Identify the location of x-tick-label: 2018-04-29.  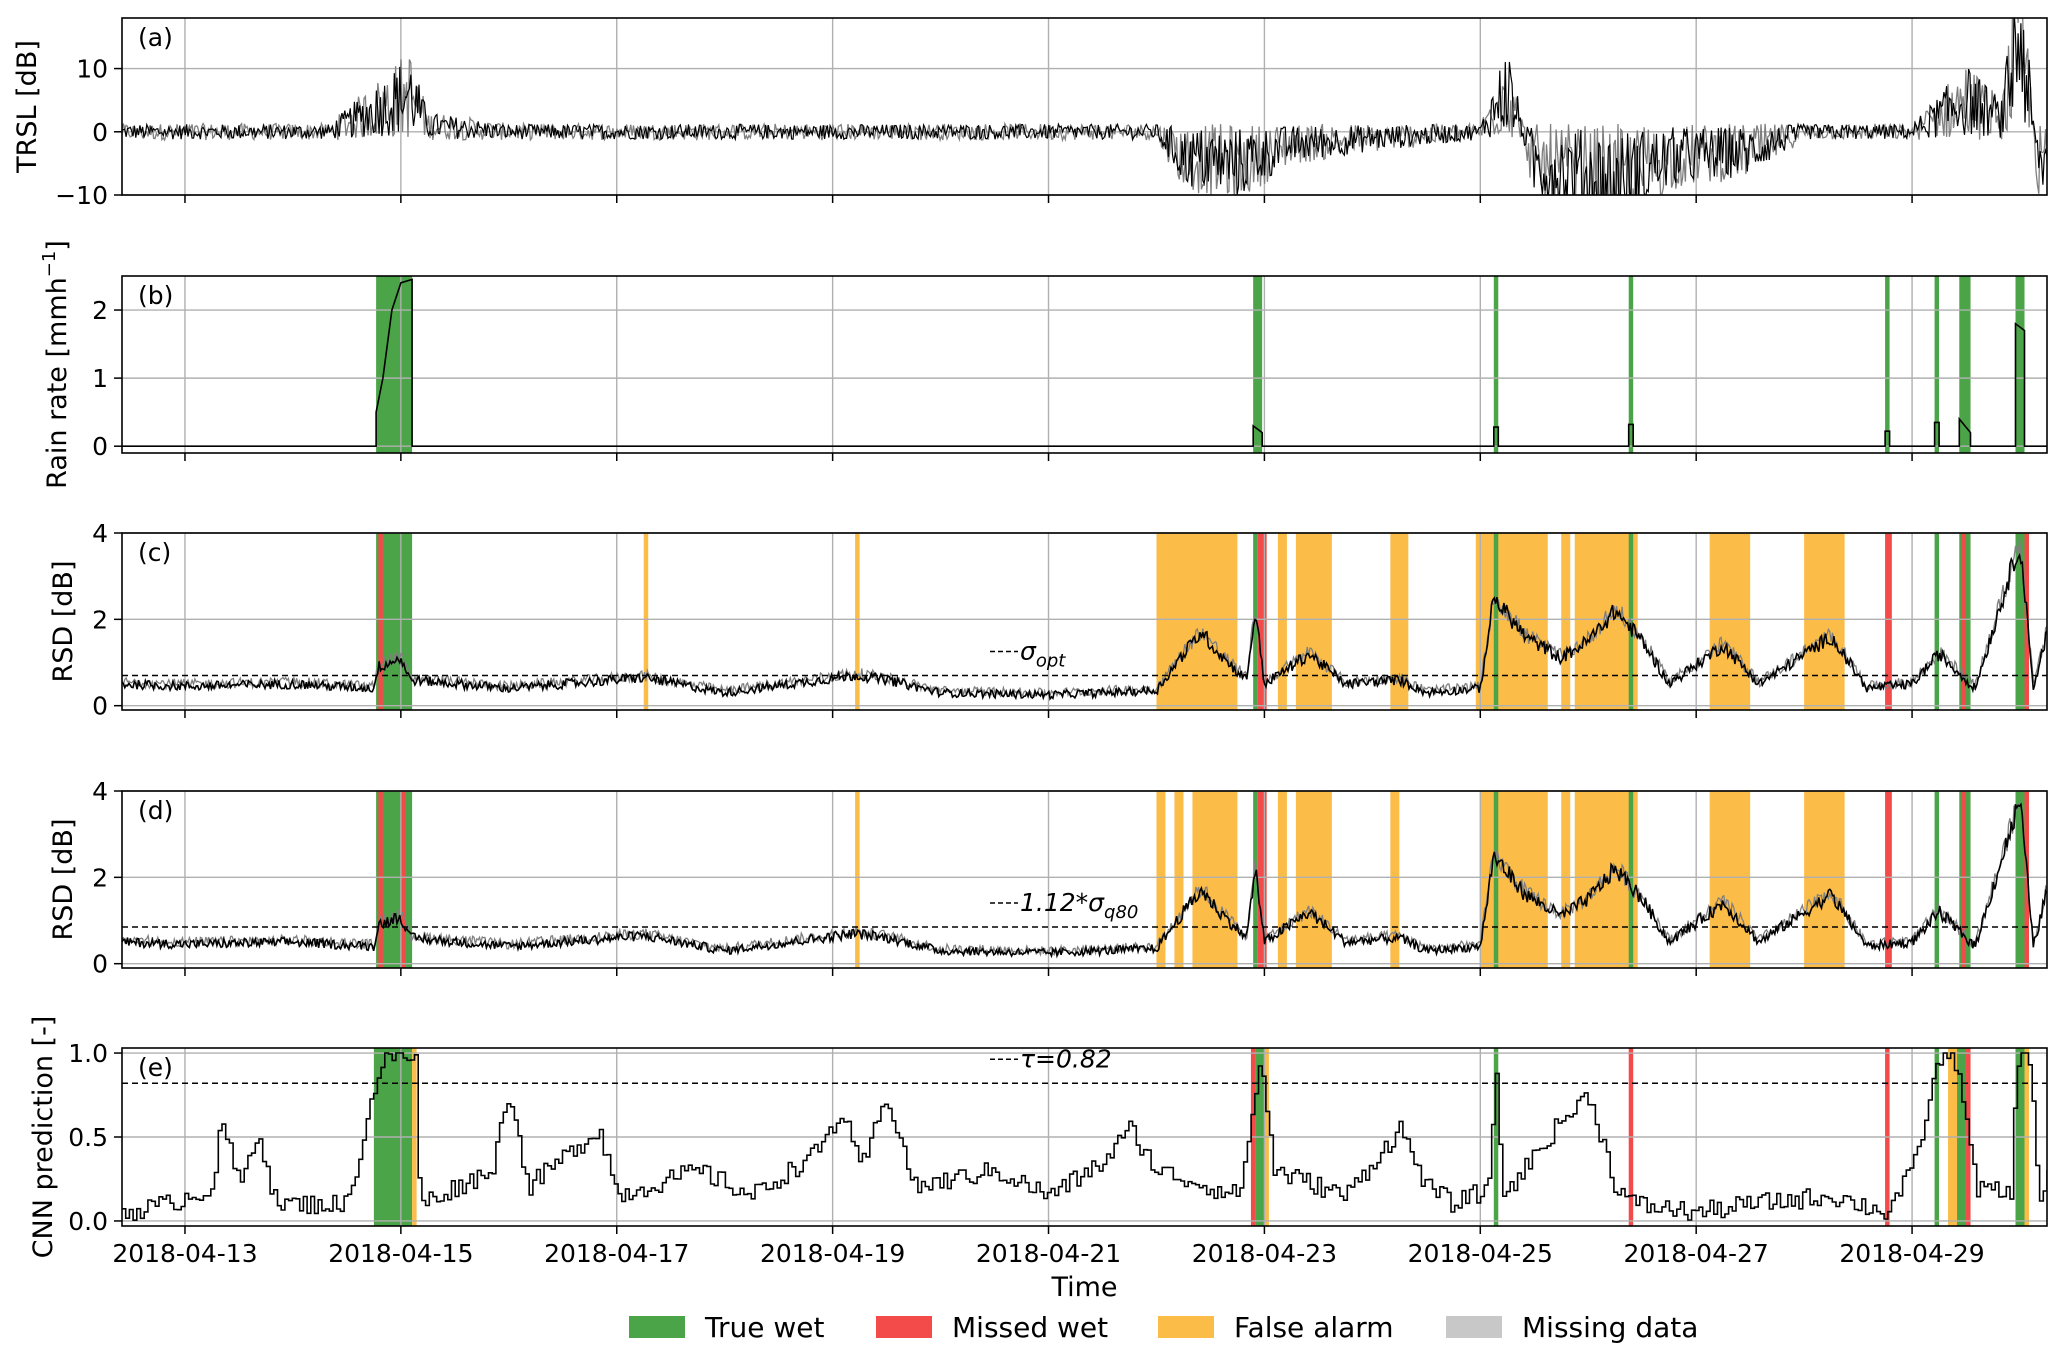
(1911, 1253).